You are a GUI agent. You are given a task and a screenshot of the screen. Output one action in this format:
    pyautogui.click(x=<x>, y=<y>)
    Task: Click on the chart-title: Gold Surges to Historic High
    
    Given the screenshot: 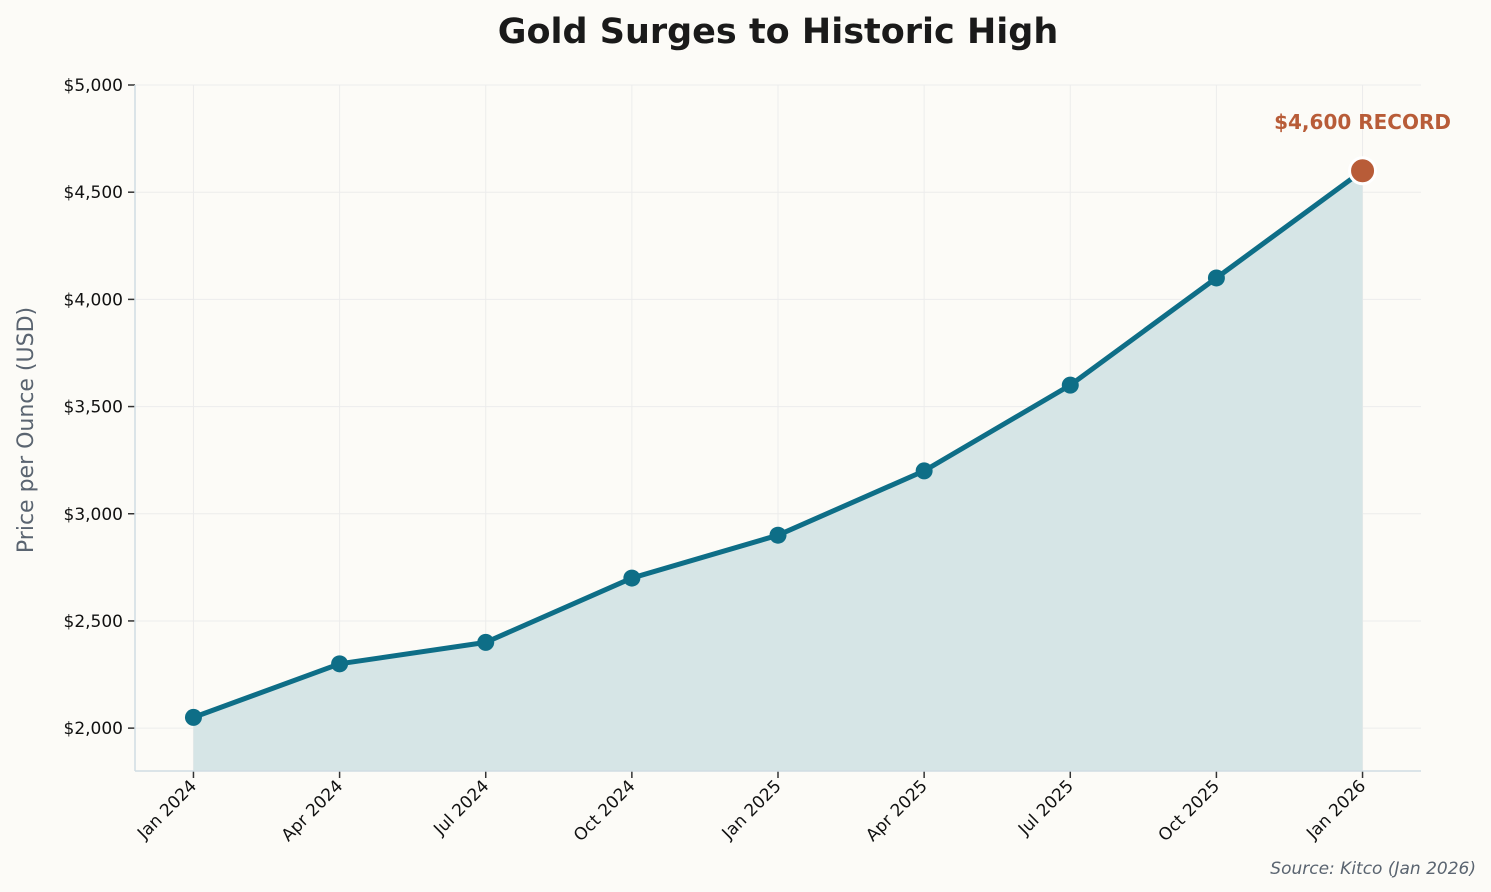 What is the action you would take?
    pyautogui.click(x=778, y=32)
    